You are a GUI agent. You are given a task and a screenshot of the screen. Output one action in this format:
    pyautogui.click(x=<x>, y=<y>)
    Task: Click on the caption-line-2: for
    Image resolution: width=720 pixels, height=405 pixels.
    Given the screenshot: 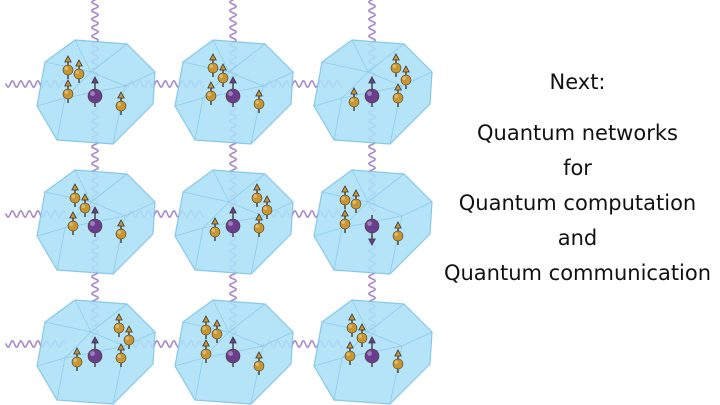 What is the action you would take?
    pyautogui.click(x=577, y=168)
    